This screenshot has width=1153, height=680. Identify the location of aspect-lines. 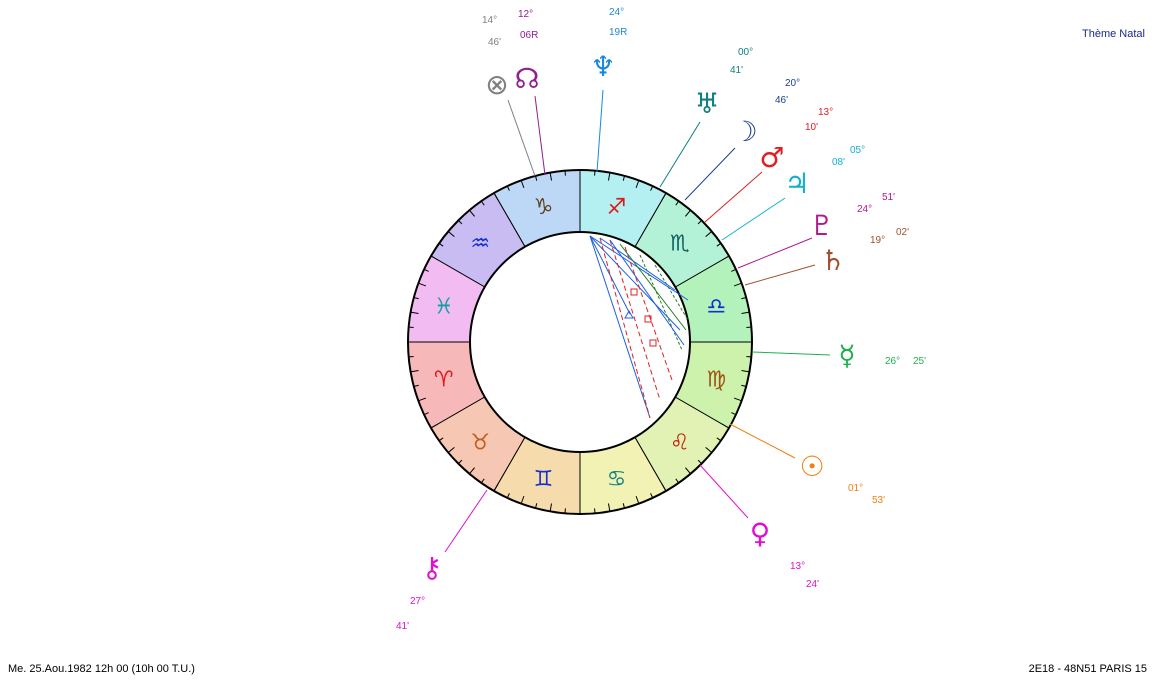
(639, 327).